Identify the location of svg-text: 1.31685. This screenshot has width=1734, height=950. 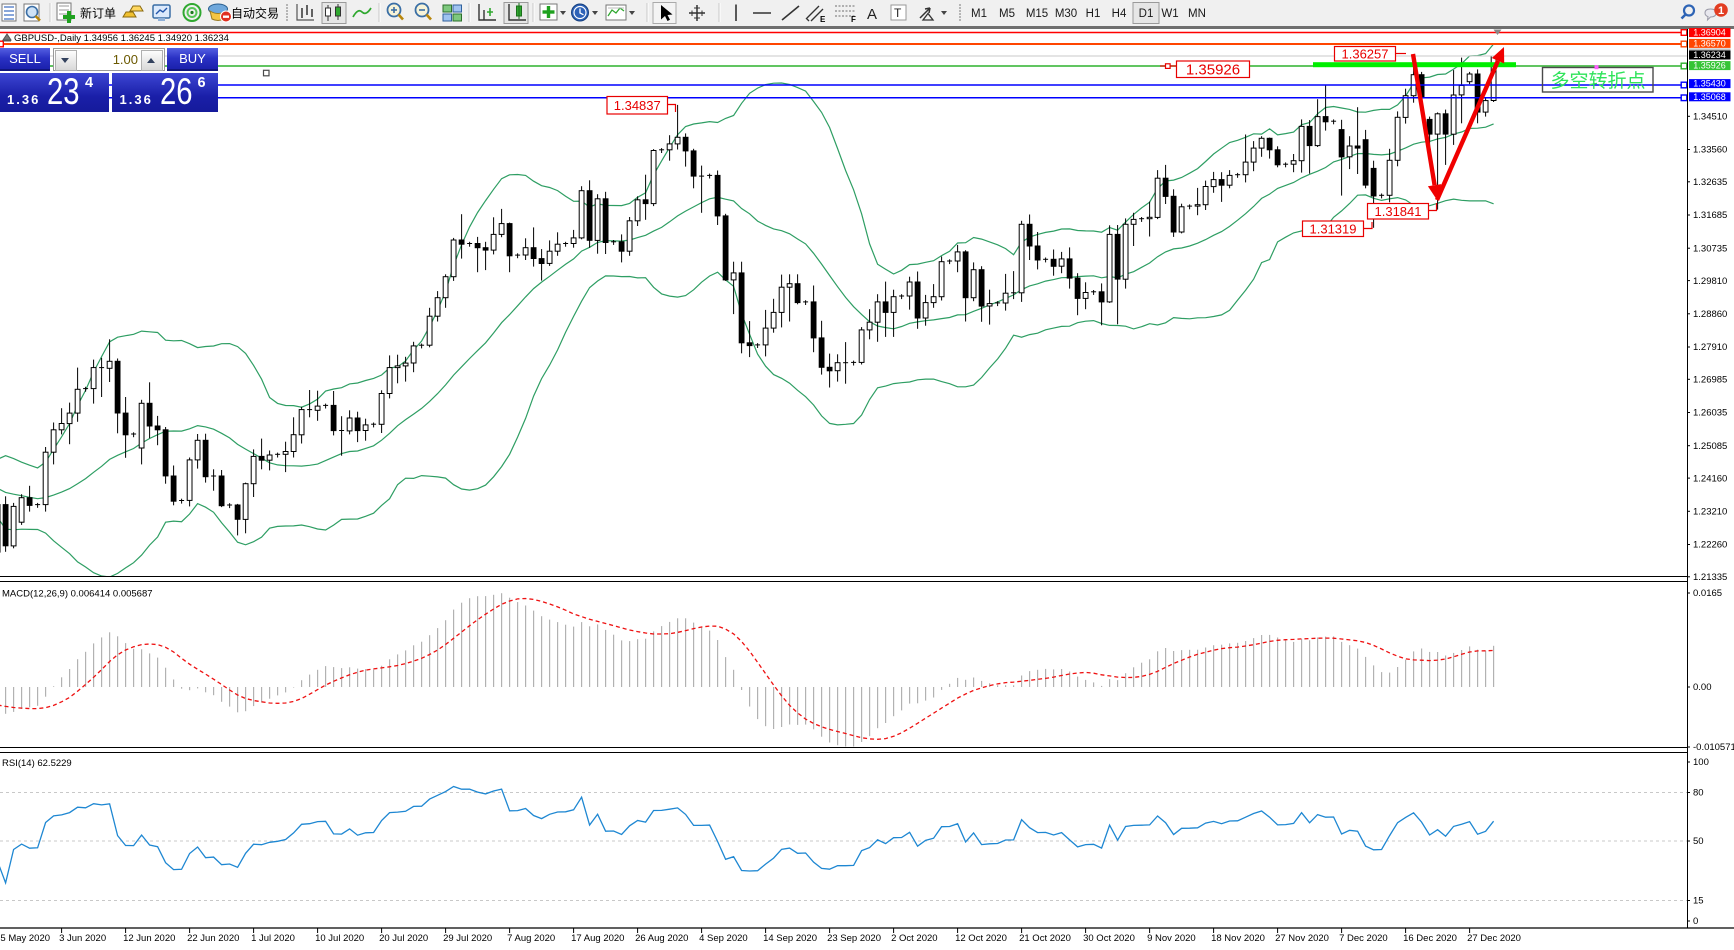
(1710, 215).